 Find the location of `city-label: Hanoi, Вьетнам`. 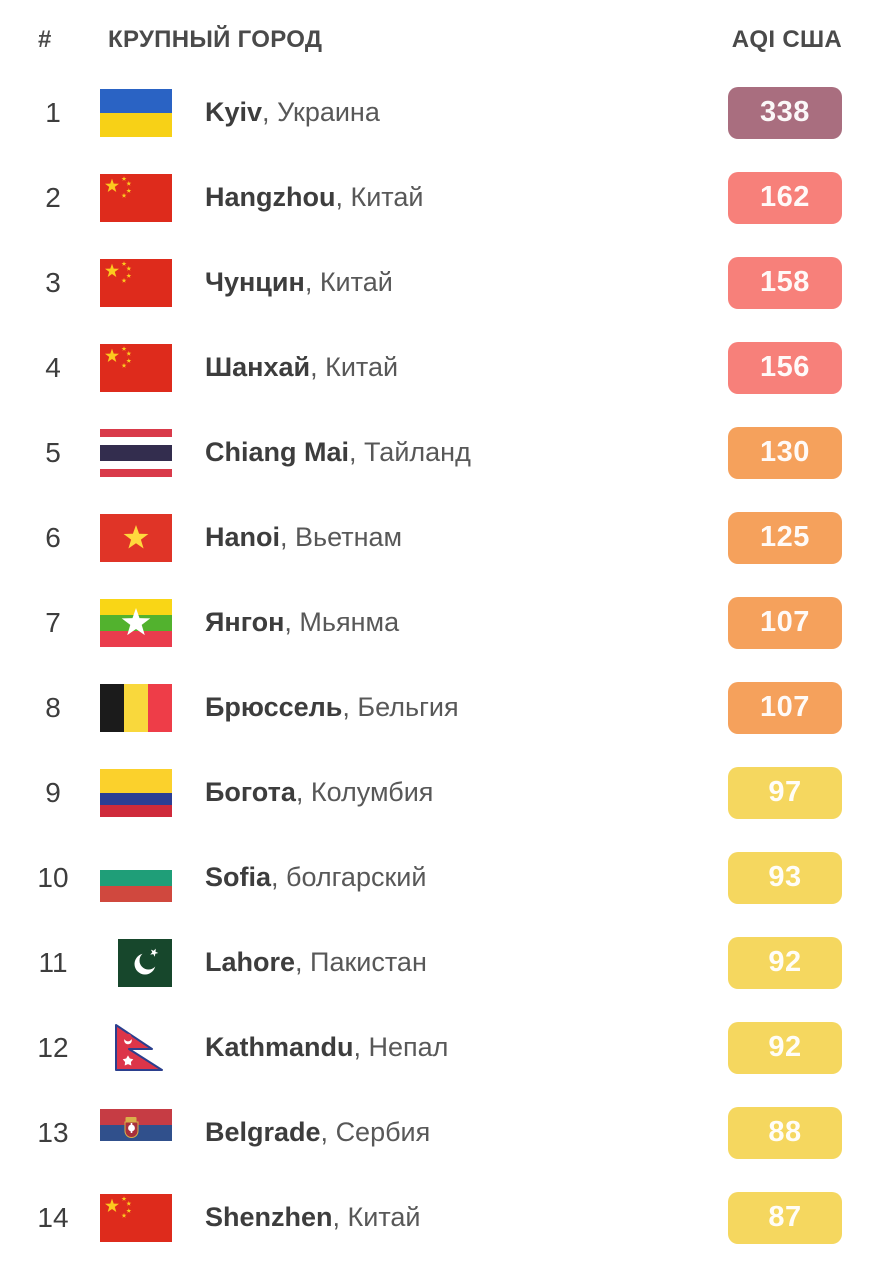

city-label: Hanoi, Вьетнам is located at coordinates (466, 537).